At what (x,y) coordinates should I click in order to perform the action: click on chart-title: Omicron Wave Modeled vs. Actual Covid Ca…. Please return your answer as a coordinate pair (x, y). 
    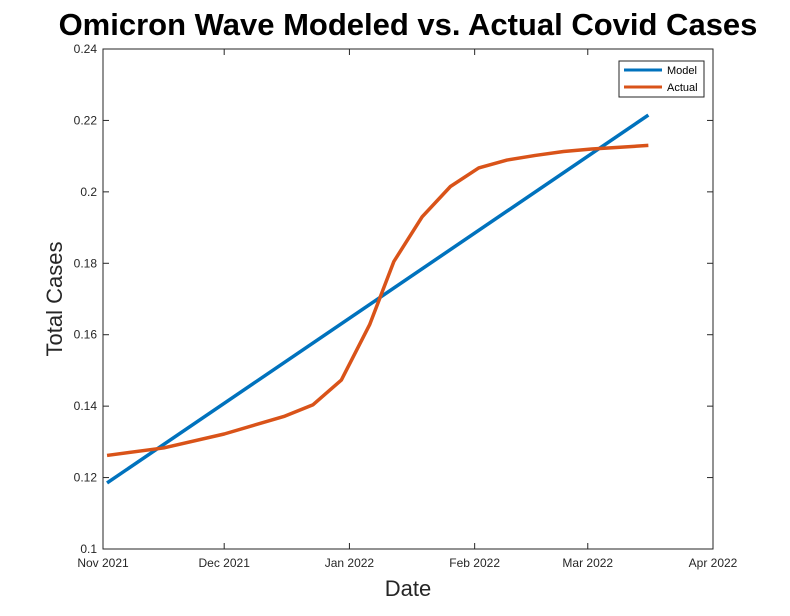
    Looking at the image, I should click on (408, 24).